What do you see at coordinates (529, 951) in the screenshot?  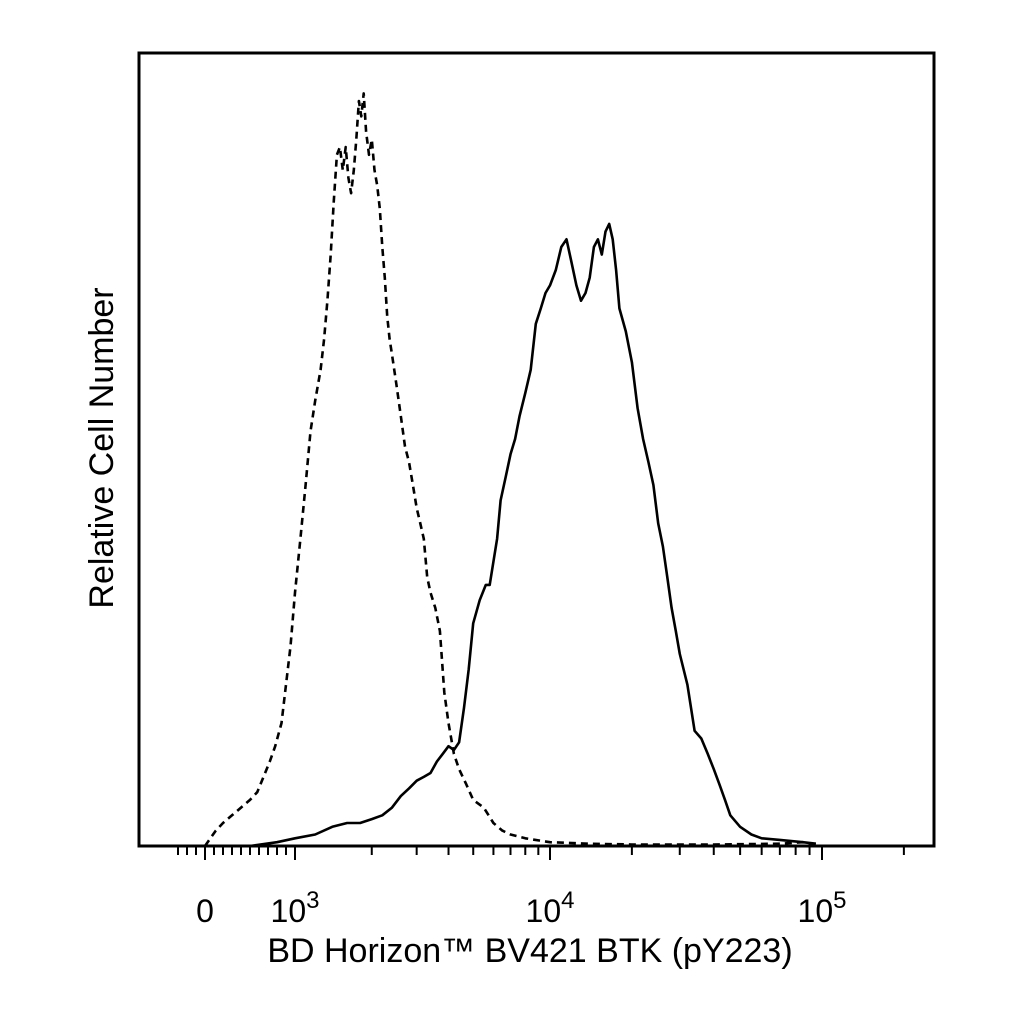 I see `x-axis-title: BD Horizon™ BV421 BTK (pY223)` at bounding box center [529, 951].